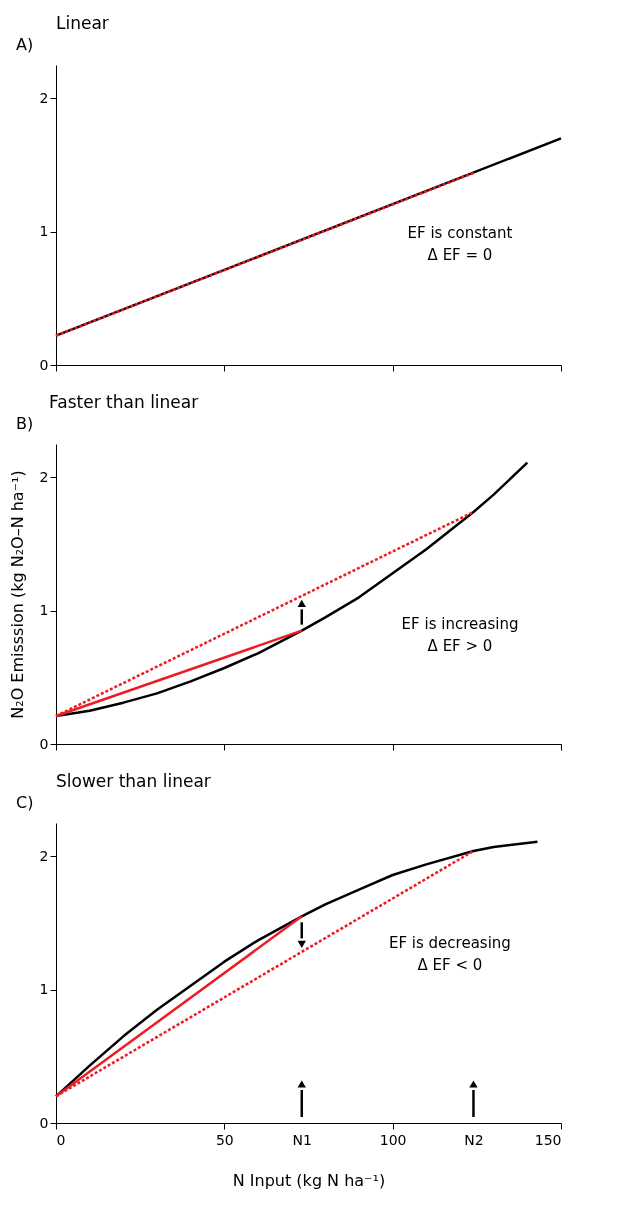 The image size is (625, 1220). What do you see at coordinates (133, 781) in the screenshot?
I see `chart-title: Slower than linear` at bounding box center [133, 781].